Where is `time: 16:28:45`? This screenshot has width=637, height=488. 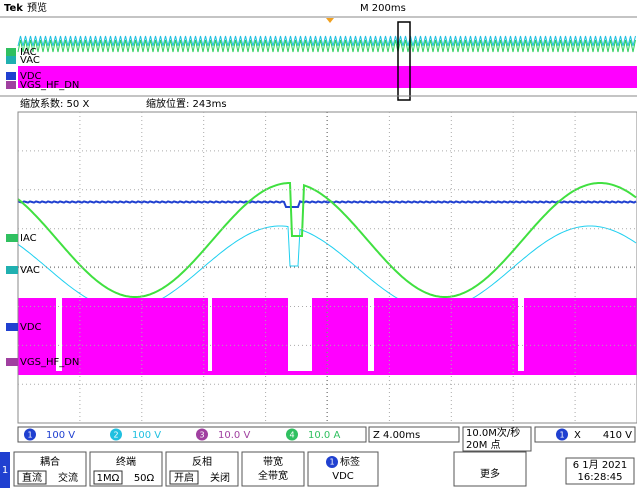
time: 16:28:45 is located at coordinates (600, 477).